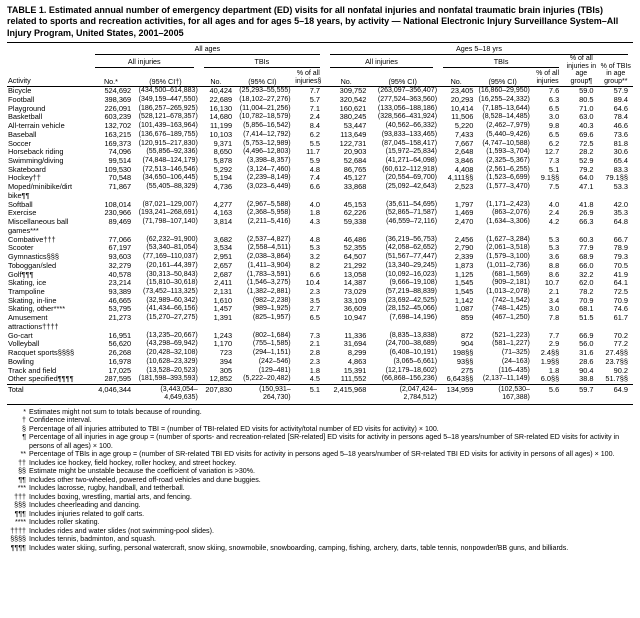 Image resolution: width=640 pixels, height=618 pixels. I want to click on value-cell: 90.2, so click(620, 370).